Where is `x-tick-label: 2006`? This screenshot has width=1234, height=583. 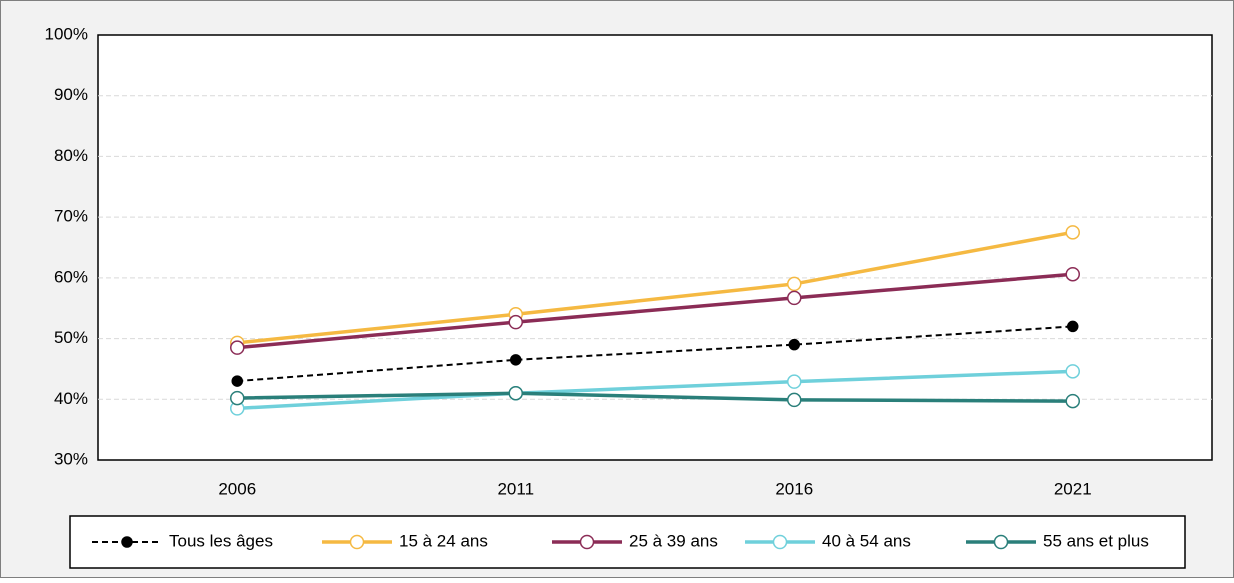
x-tick-label: 2006 is located at coordinates (237, 488).